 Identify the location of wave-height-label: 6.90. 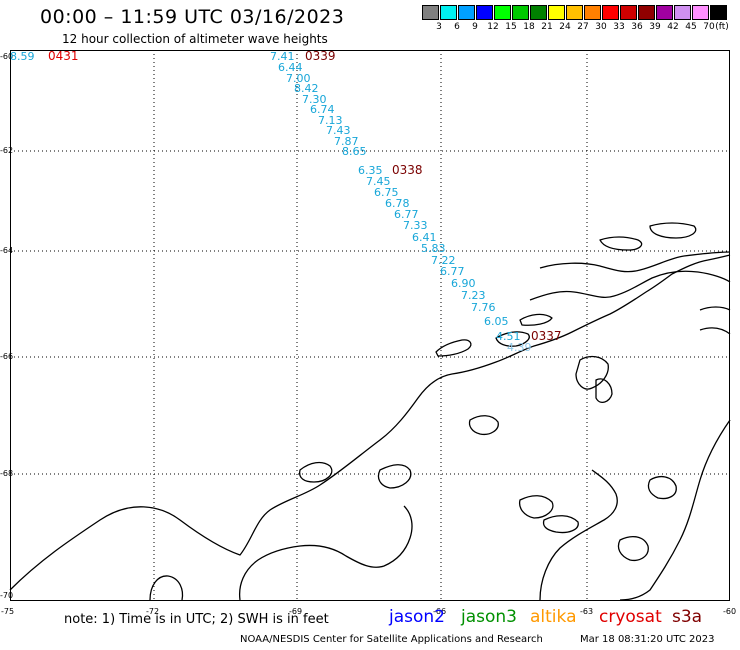
(463, 283).